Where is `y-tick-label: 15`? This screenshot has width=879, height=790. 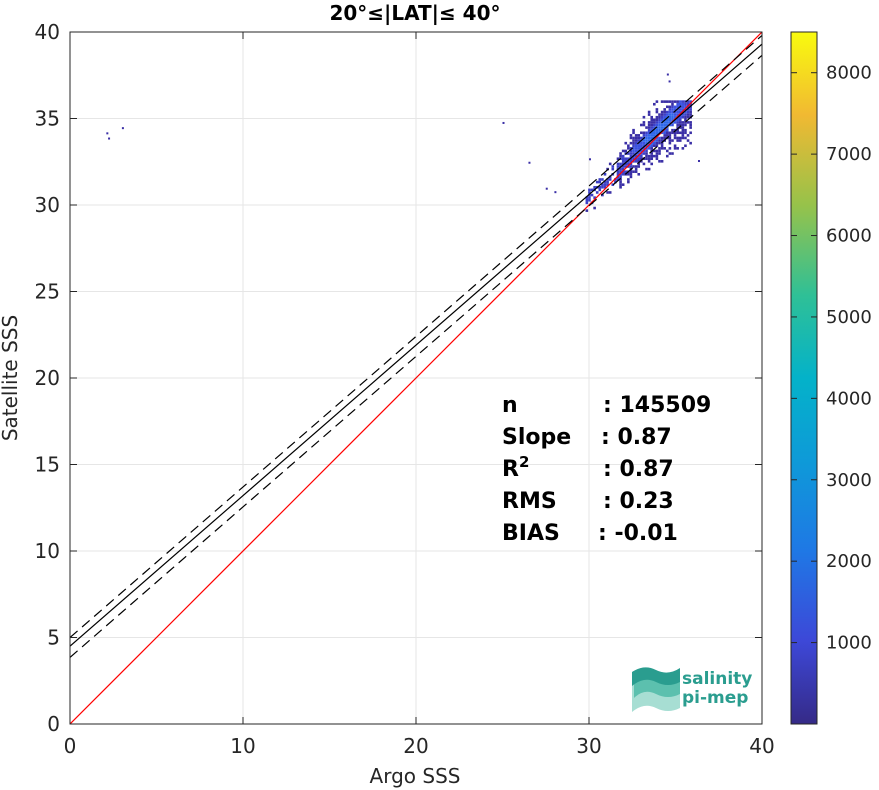
y-tick-label: 15 is located at coordinates (47, 465).